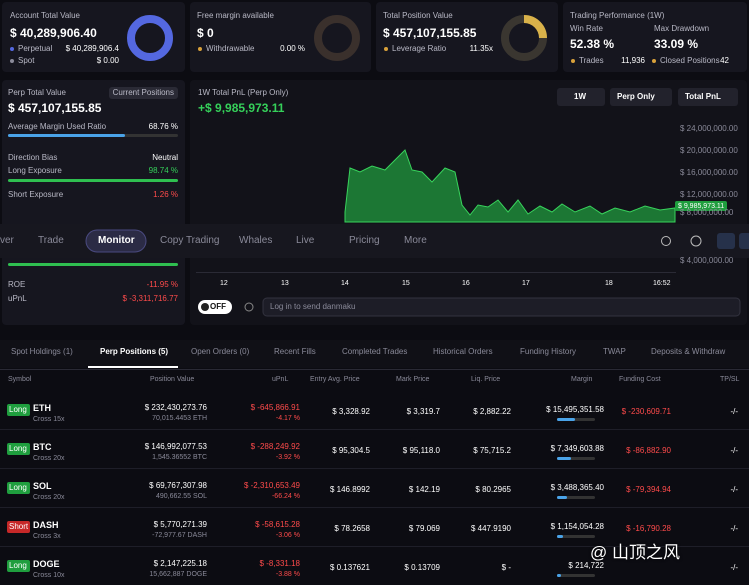 The height and width of the screenshot is (585, 749). Describe the element at coordinates (295, 351) in the screenshot. I see `tab: Recent Fills` at that location.